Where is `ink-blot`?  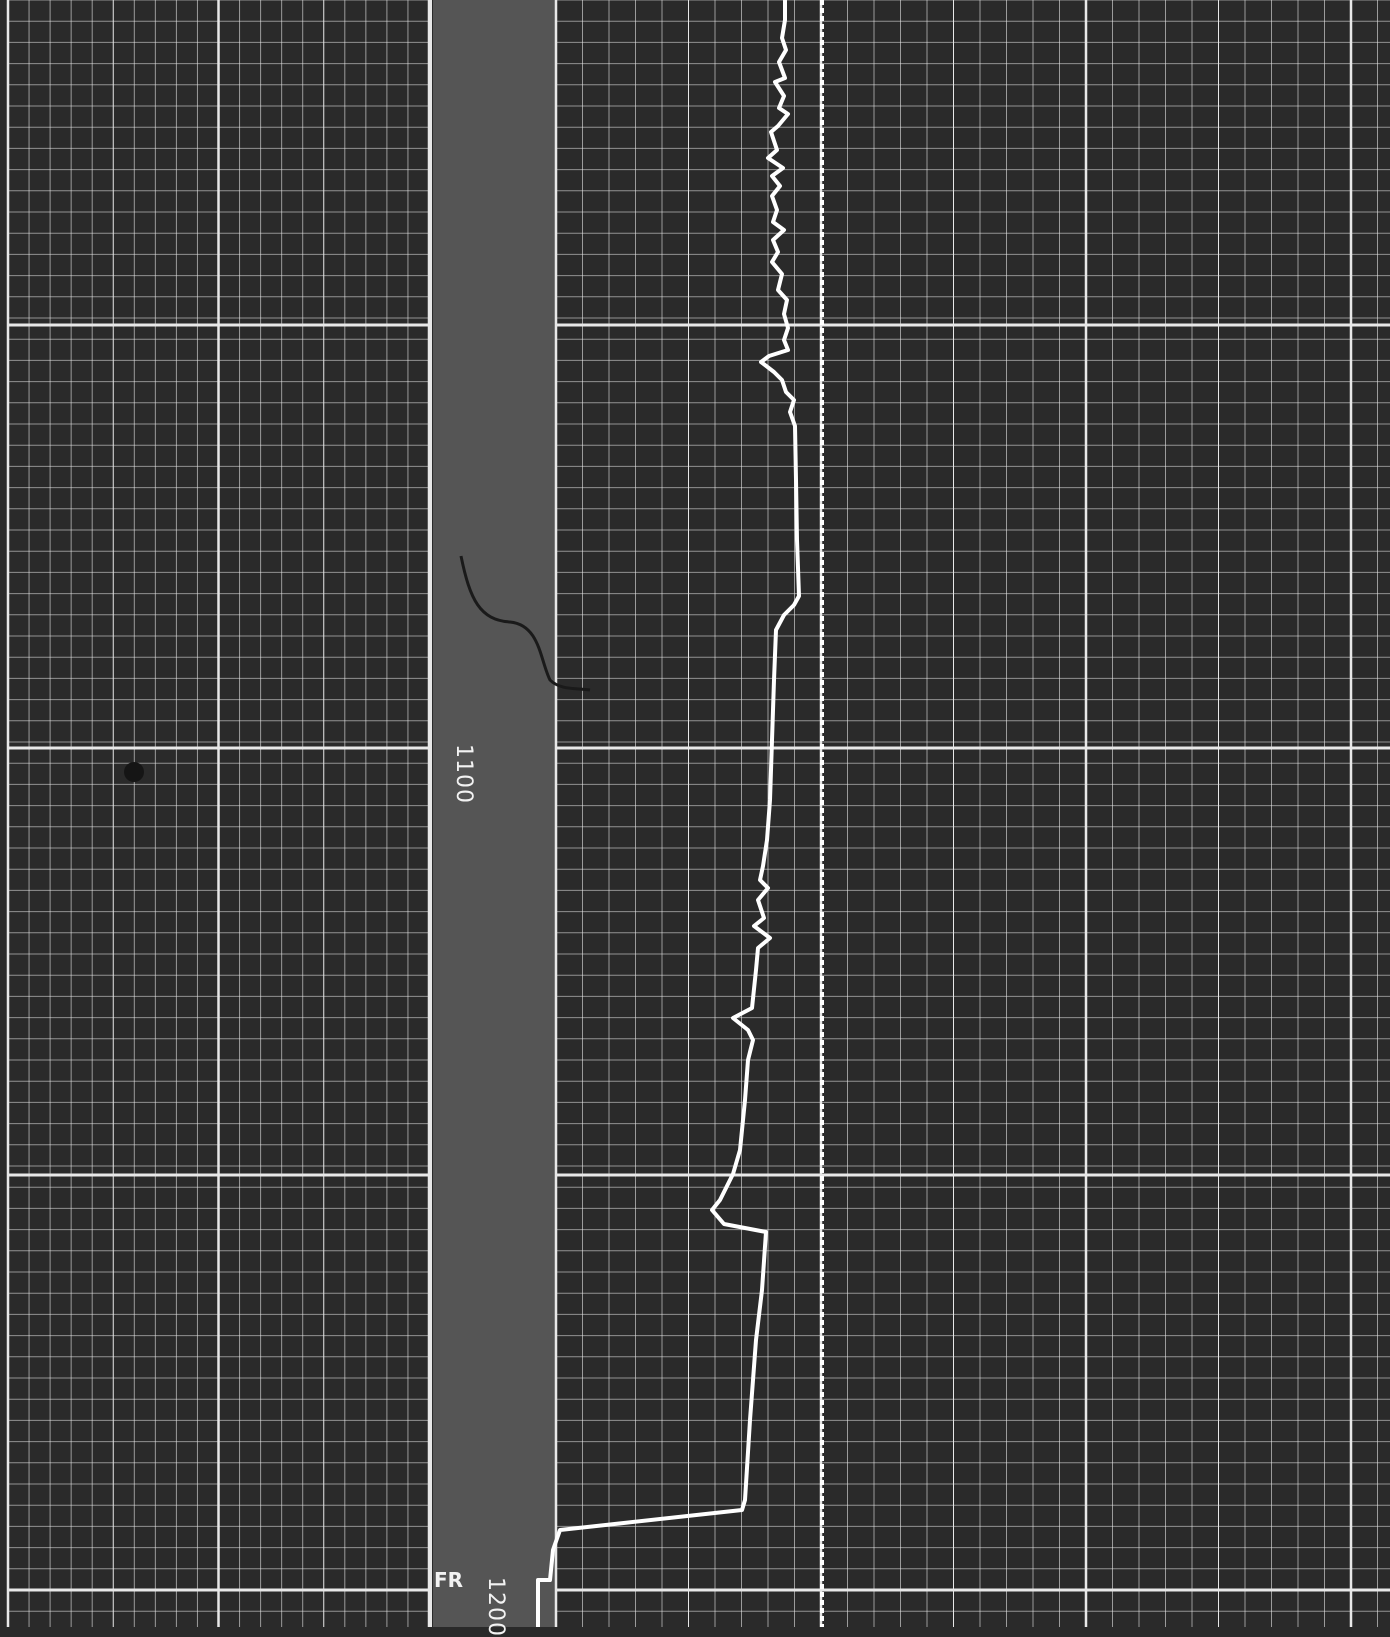 ink-blot is located at coordinates (134, 772).